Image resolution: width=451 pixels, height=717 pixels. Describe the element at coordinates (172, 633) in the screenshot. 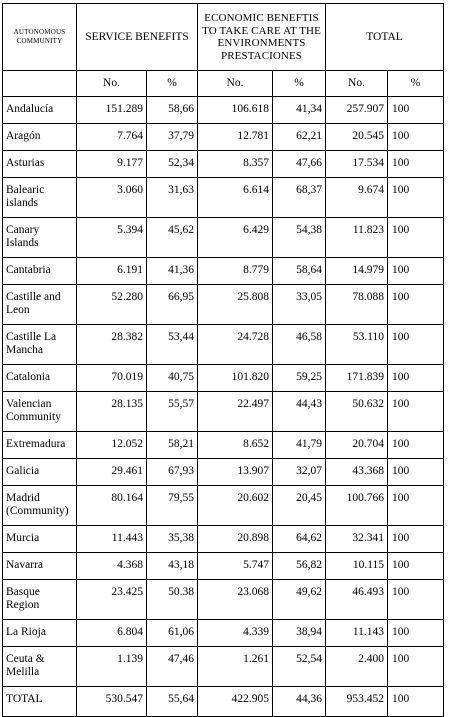

I see `service-pct-cell: 61,06` at that location.